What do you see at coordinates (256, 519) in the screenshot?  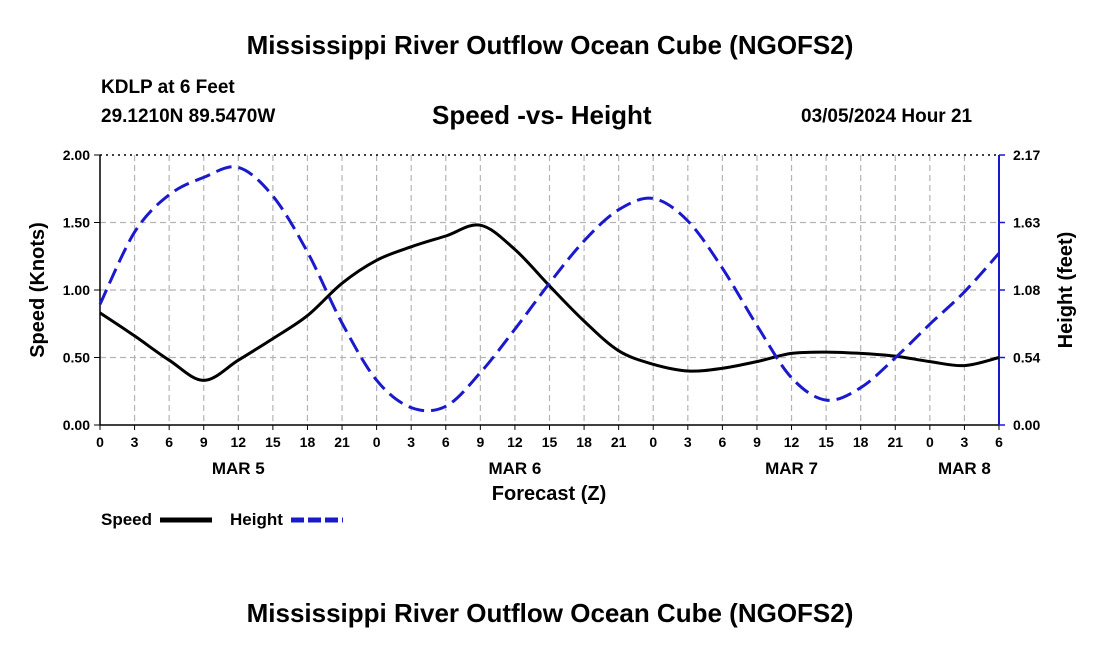 I see `legend-height-label: Height` at bounding box center [256, 519].